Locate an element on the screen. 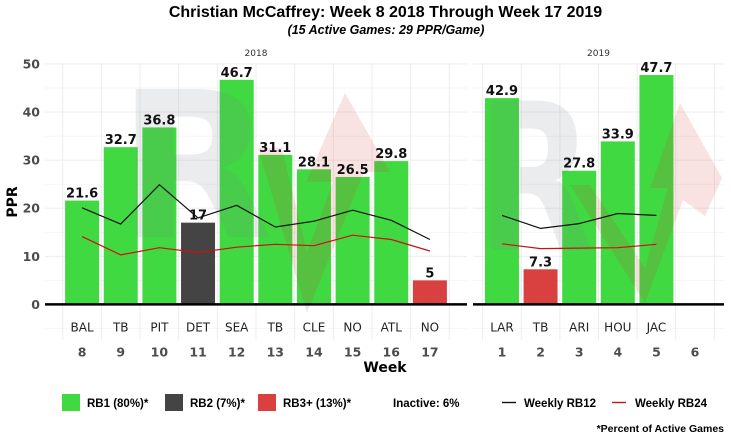  legend-swatch-rb2 is located at coordinates (174, 402).